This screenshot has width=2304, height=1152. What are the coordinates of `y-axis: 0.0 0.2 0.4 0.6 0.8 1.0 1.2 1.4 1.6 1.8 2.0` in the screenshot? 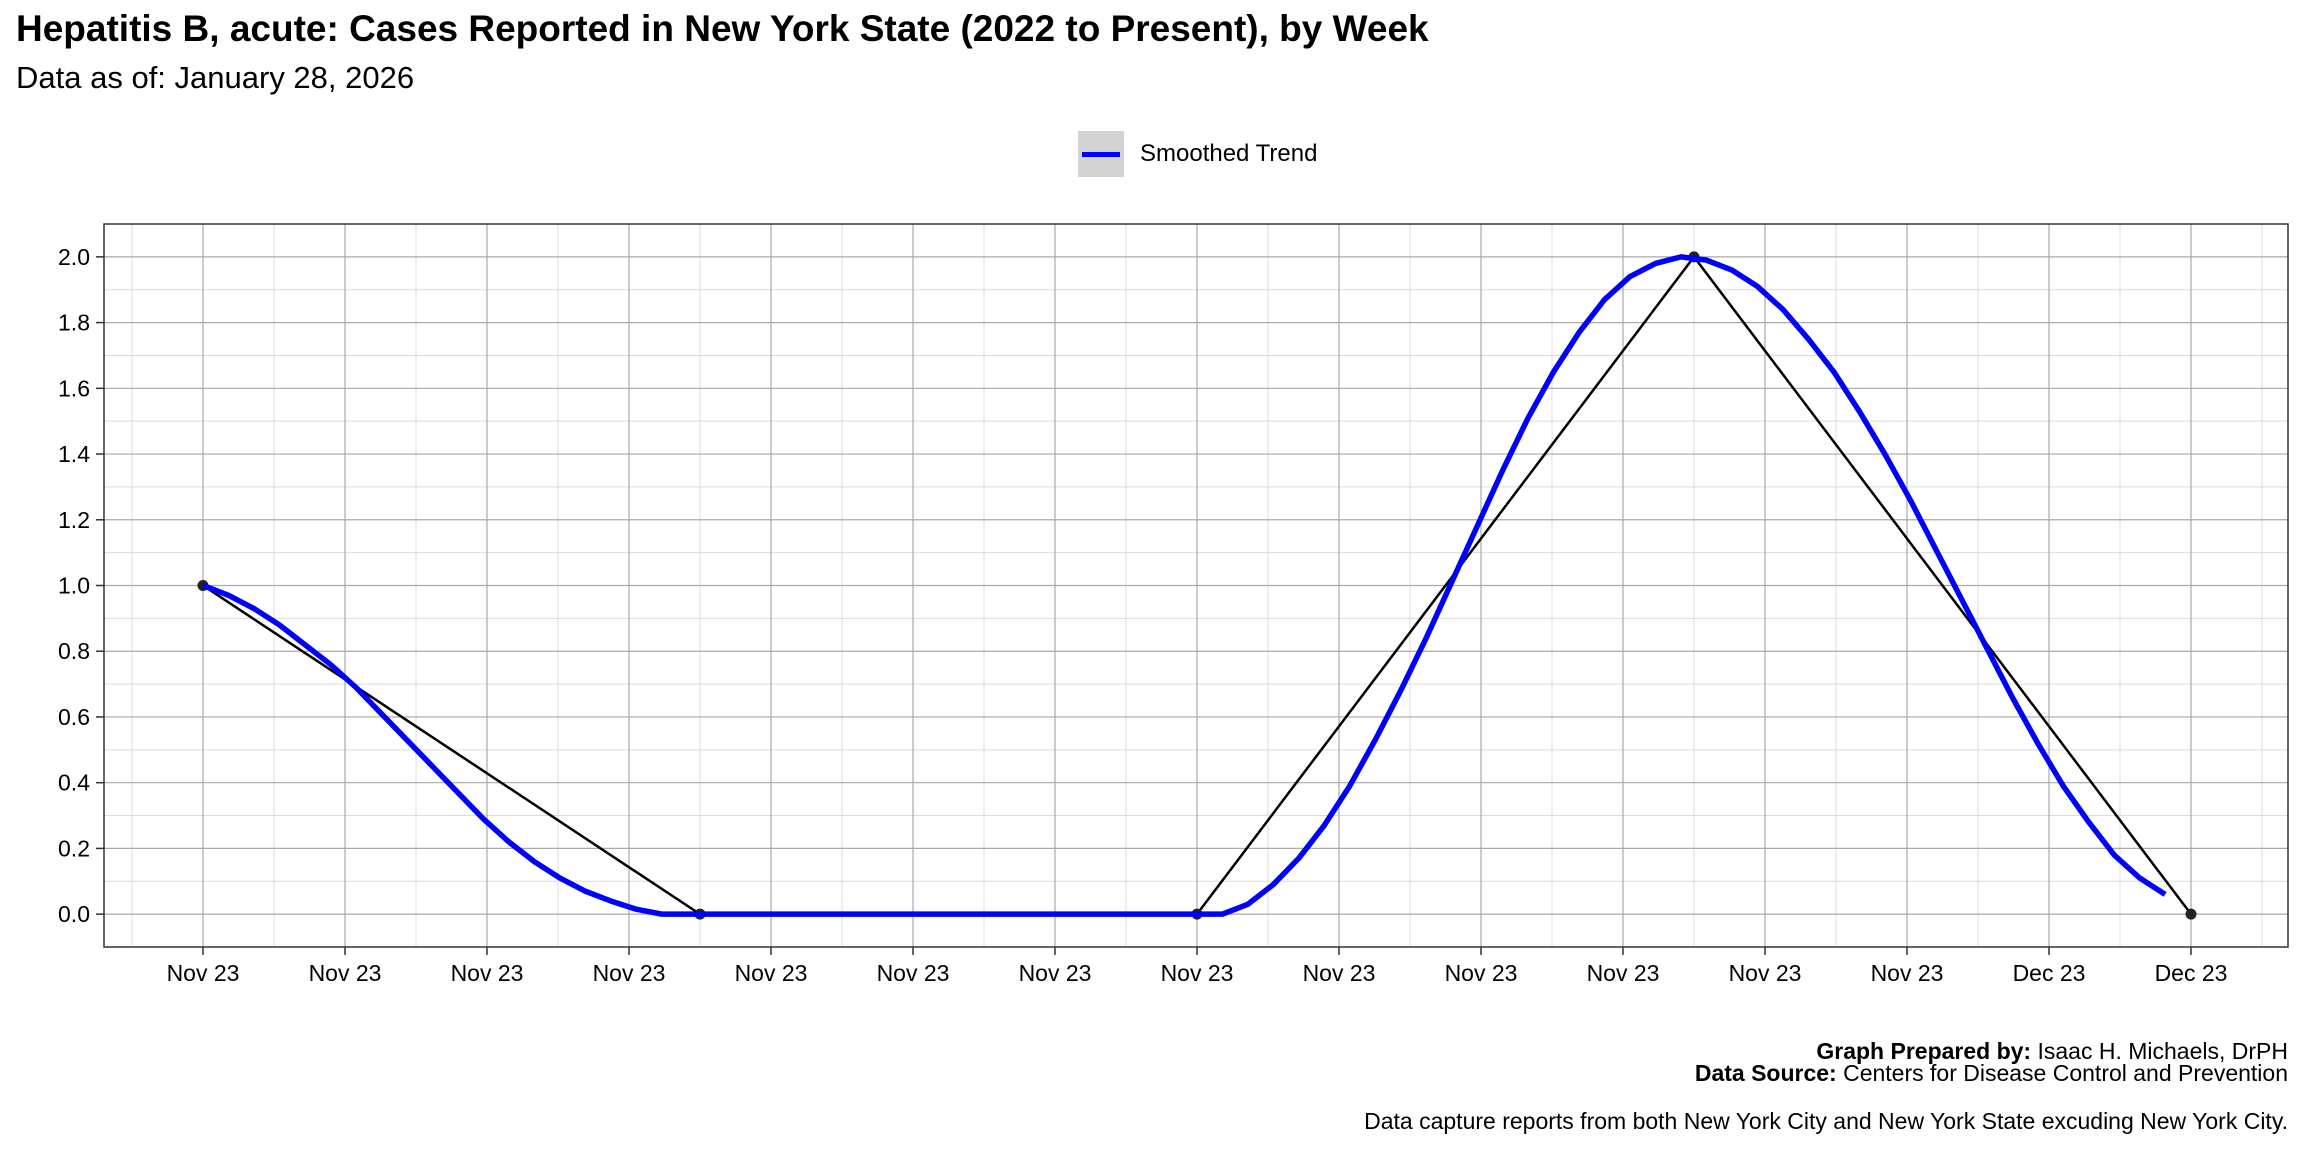 It's located at (81, 585).